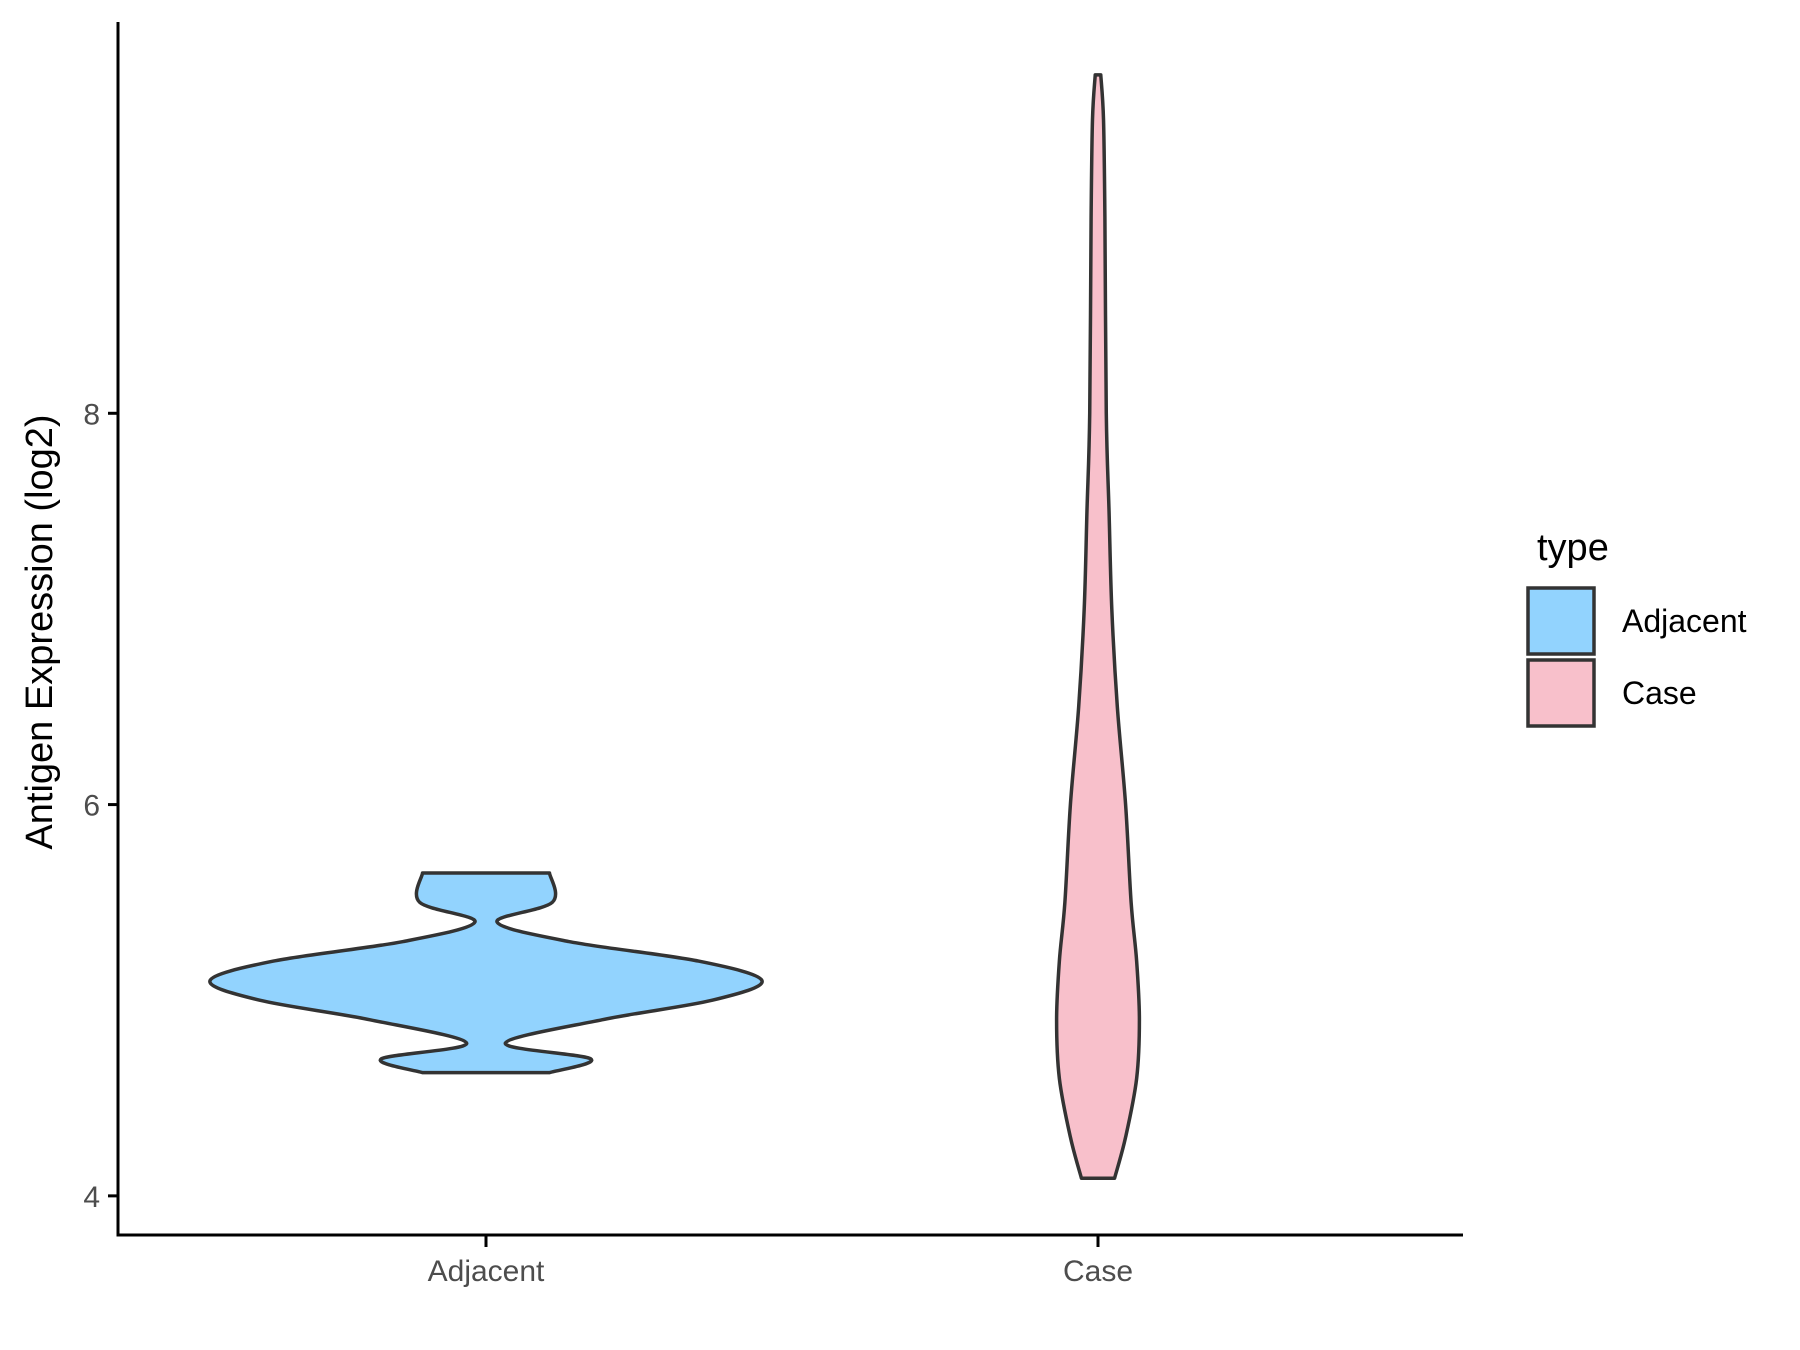 The image size is (1800, 1350). Describe the element at coordinates (780, 1261) in the screenshot. I see `x-axis-ticks: Adjacent Case` at that location.